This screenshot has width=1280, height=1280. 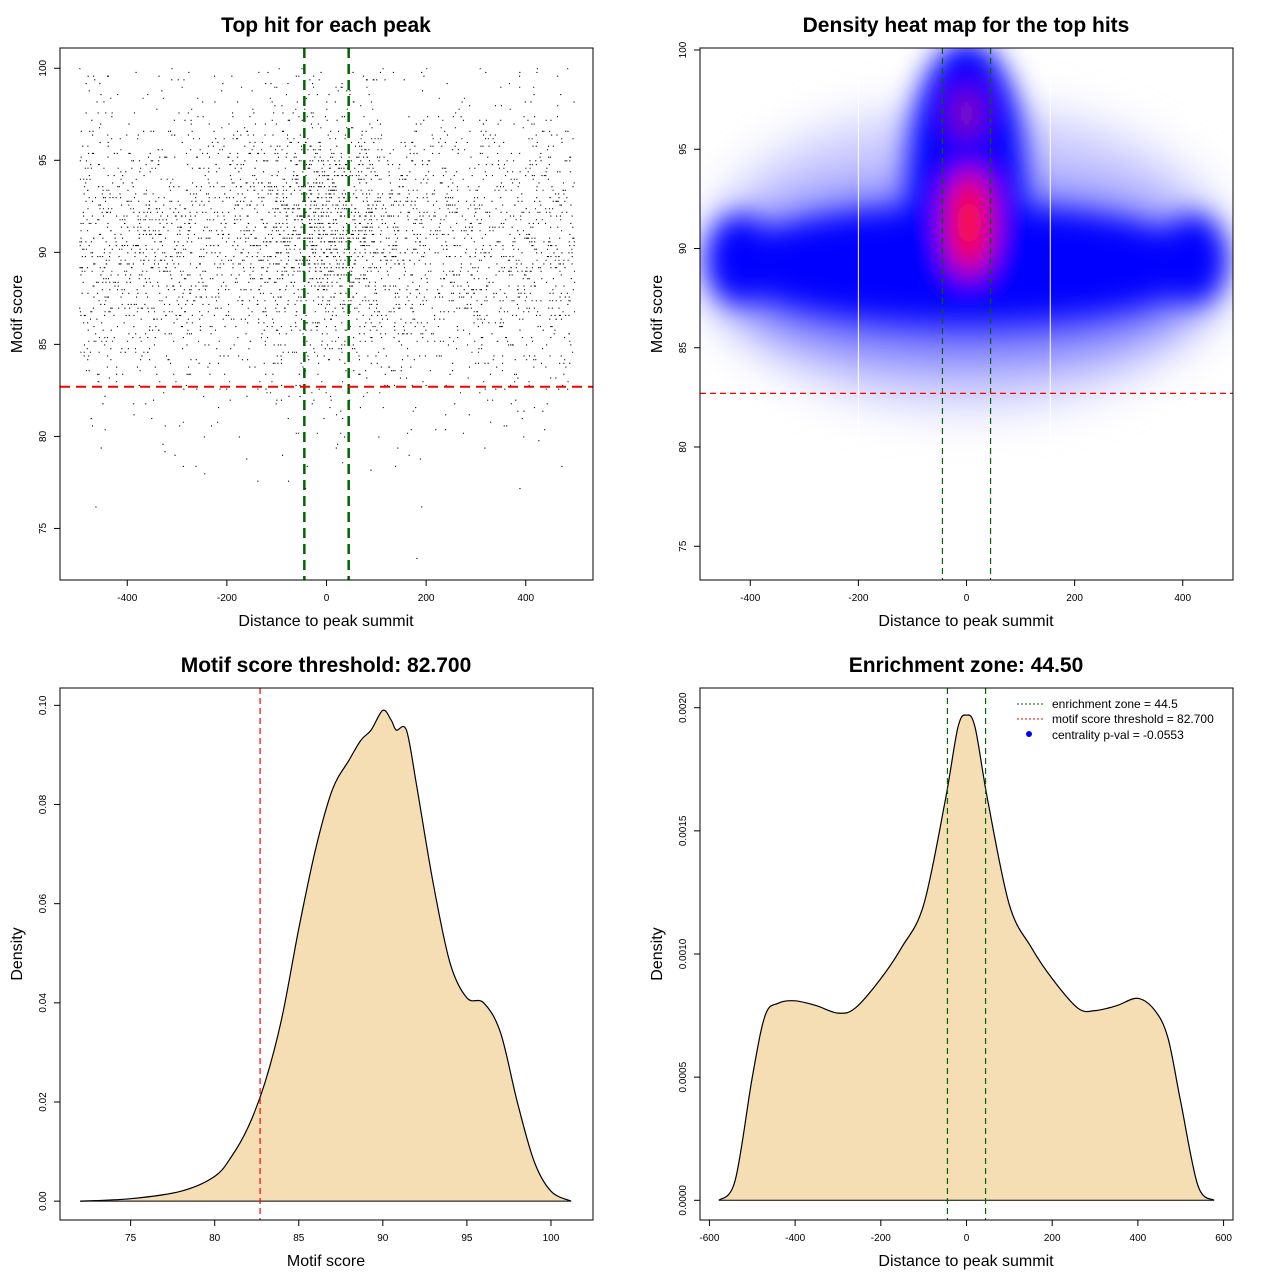 What do you see at coordinates (43, 904) in the screenshot?
I see `y-tick-label: 0.06` at bounding box center [43, 904].